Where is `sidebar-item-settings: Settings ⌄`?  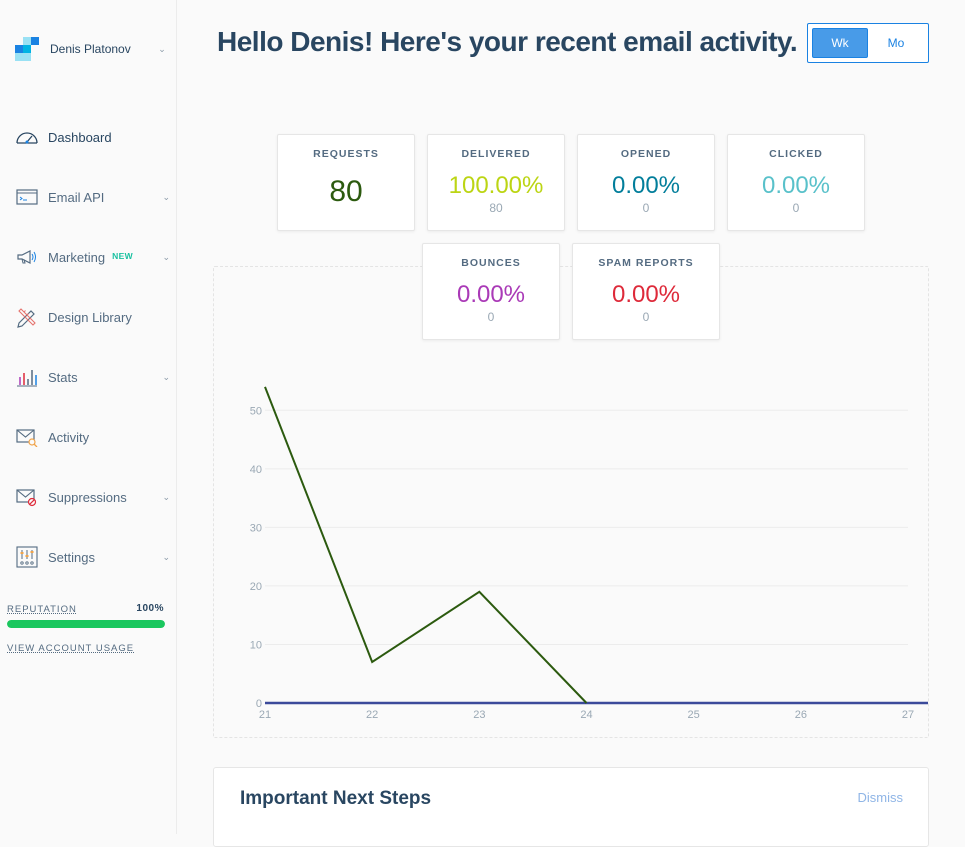
sidebar-item-settings: Settings ⌄ is located at coordinates (92, 557).